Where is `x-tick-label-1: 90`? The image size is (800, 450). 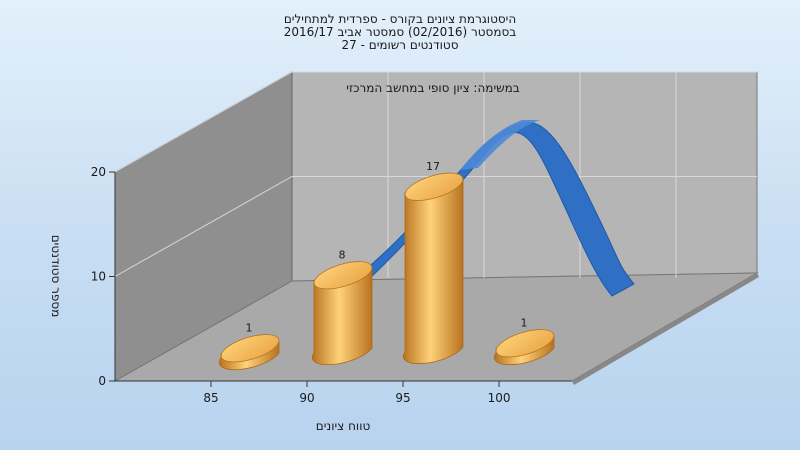 x-tick-label-1: 90 is located at coordinates (306, 398).